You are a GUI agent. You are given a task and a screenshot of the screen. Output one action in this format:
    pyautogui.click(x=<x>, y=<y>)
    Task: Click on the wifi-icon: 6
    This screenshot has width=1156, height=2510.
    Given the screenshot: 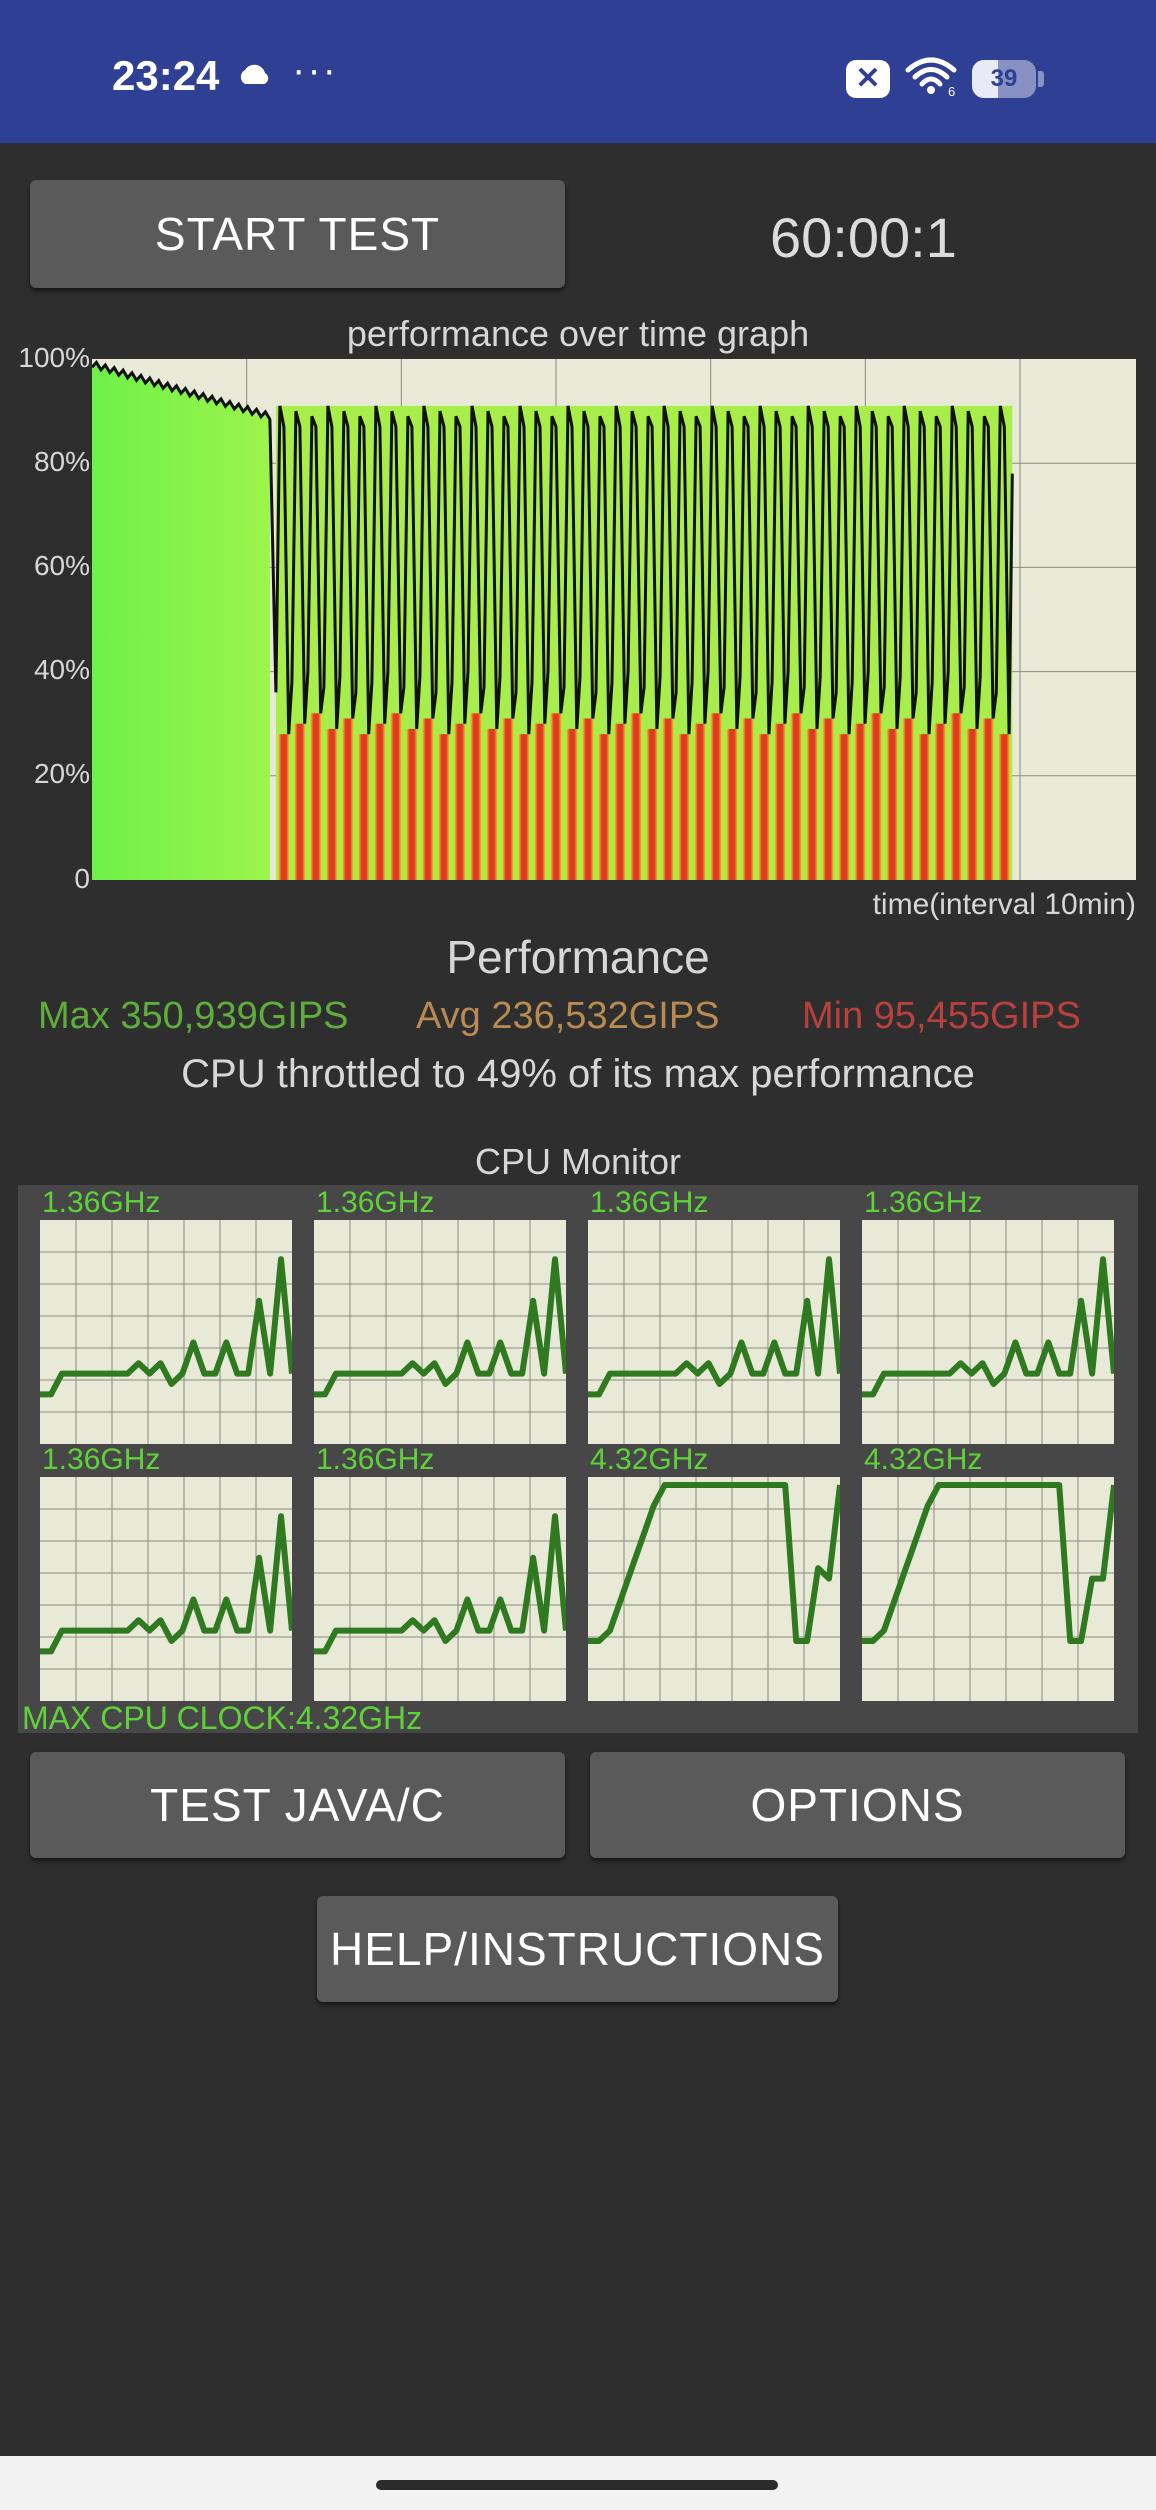 What is the action you would take?
    pyautogui.click(x=931, y=78)
    